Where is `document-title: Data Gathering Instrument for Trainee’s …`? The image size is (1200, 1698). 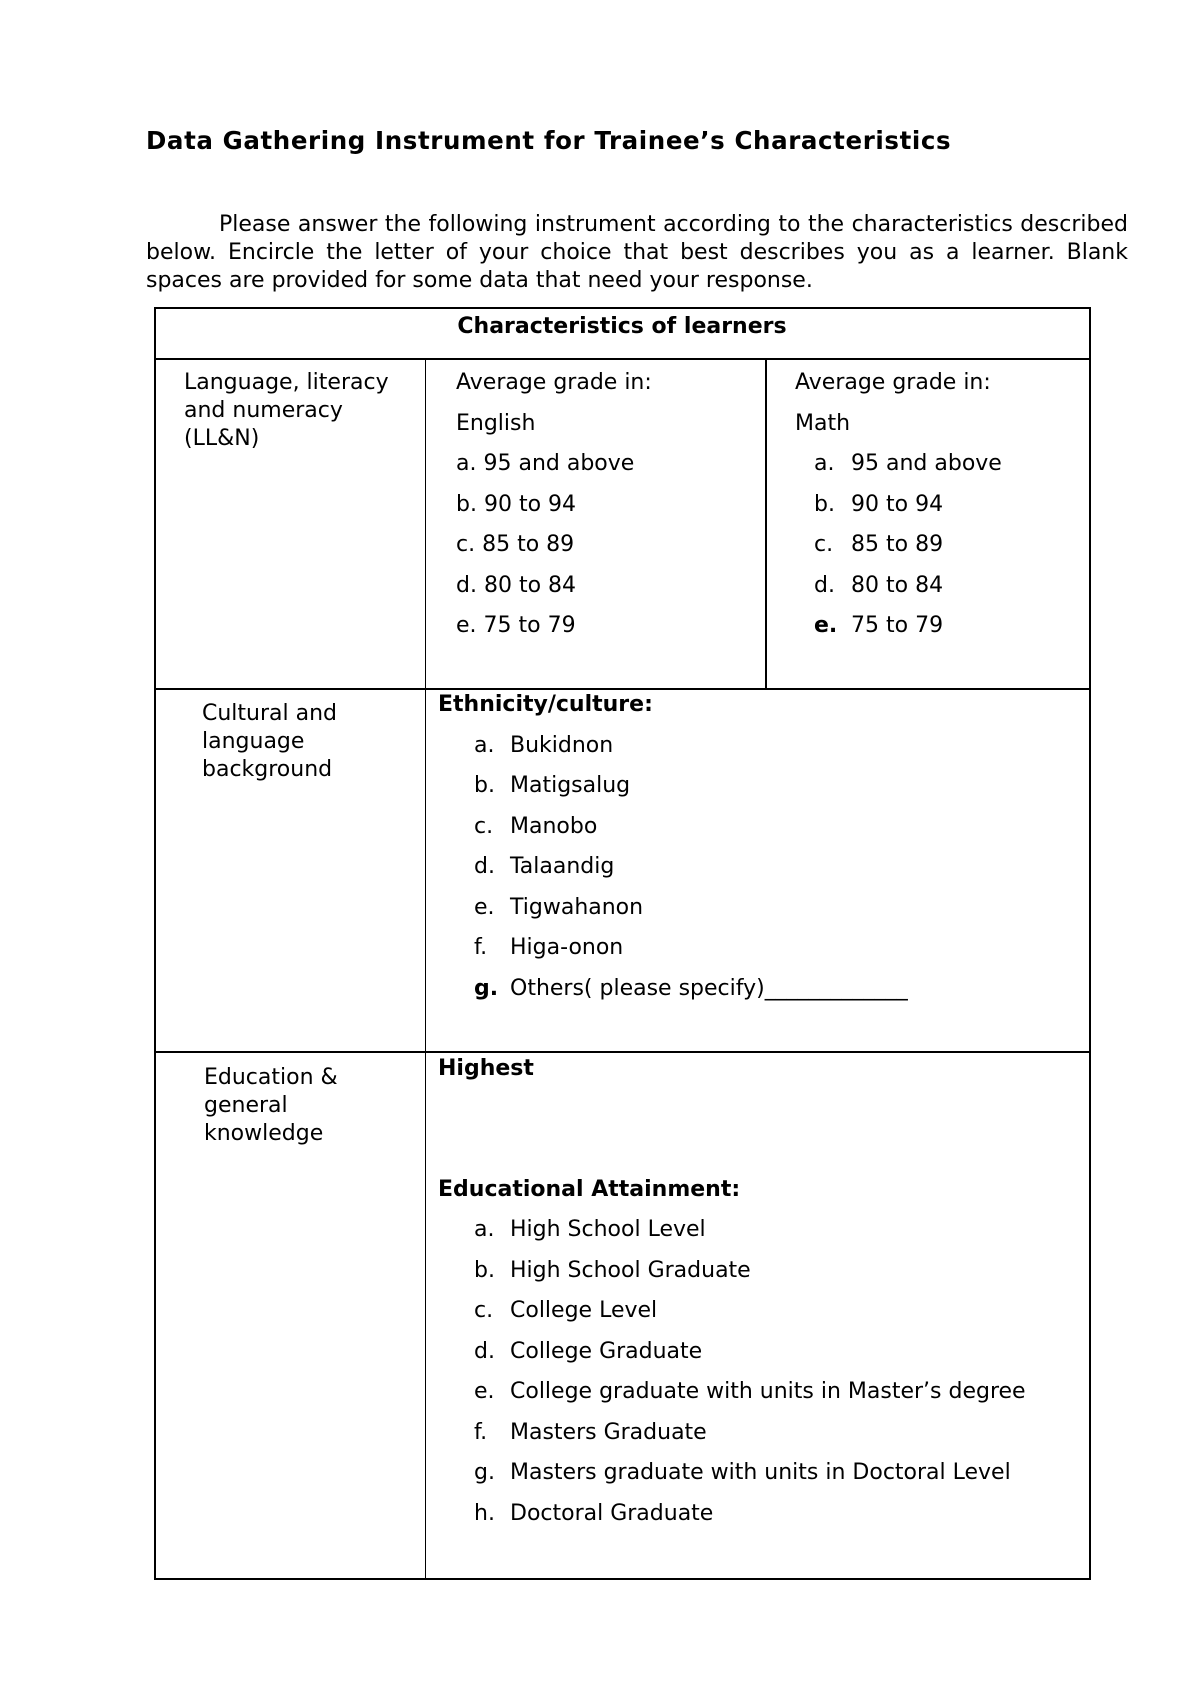
document-title: Data Gathering Instrument for Trainee’s … is located at coordinates (549, 140).